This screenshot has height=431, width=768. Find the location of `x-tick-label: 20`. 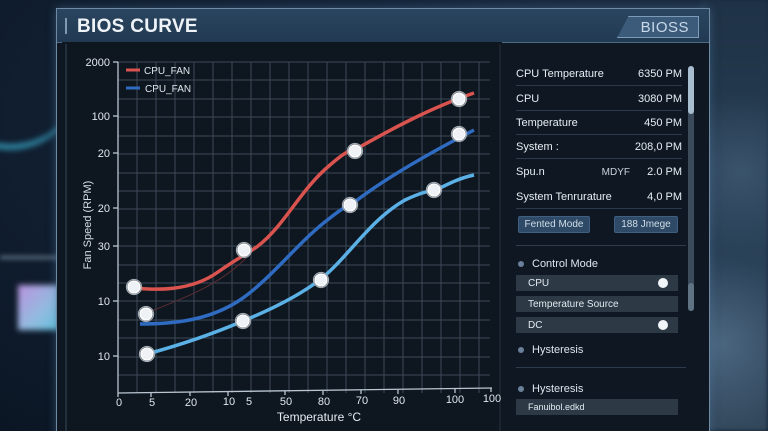

x-tick-label: 20 is located at coordinates (191, 403).